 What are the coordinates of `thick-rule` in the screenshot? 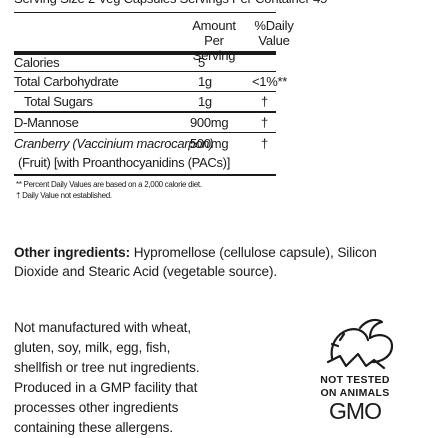 It's located at (145, 53).